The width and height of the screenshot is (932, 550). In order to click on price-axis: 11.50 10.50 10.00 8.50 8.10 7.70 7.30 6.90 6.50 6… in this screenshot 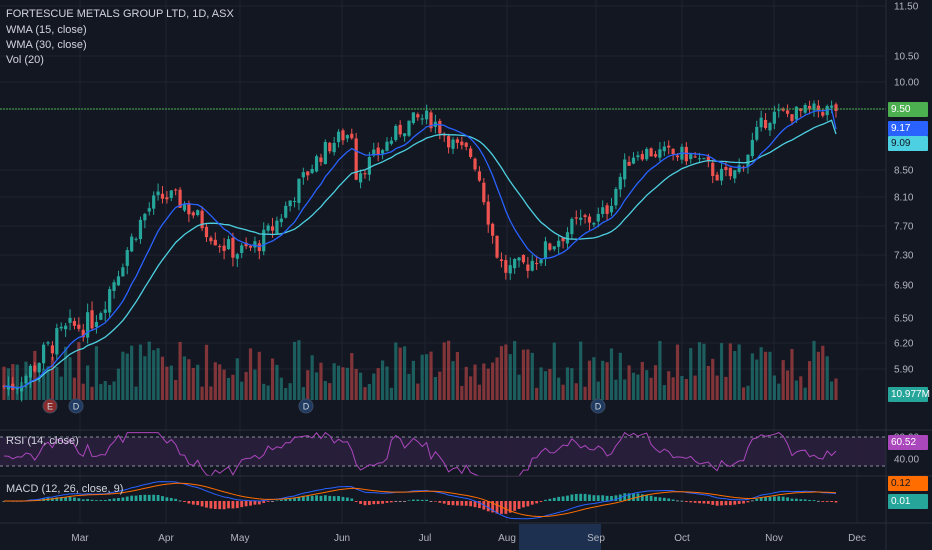, I will do `click(906, 189)`.